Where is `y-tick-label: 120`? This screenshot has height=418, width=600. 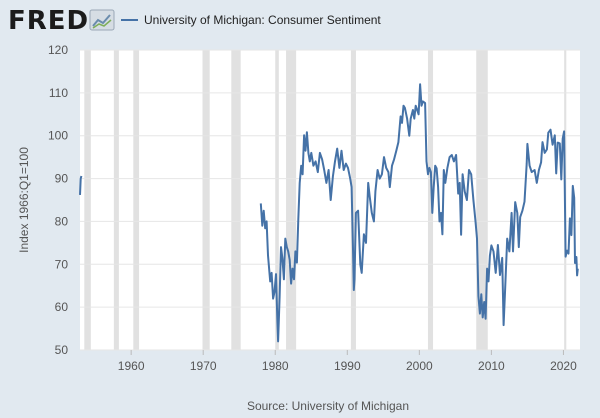 y-tick-label: 120 is located at coordinates (58, 50).